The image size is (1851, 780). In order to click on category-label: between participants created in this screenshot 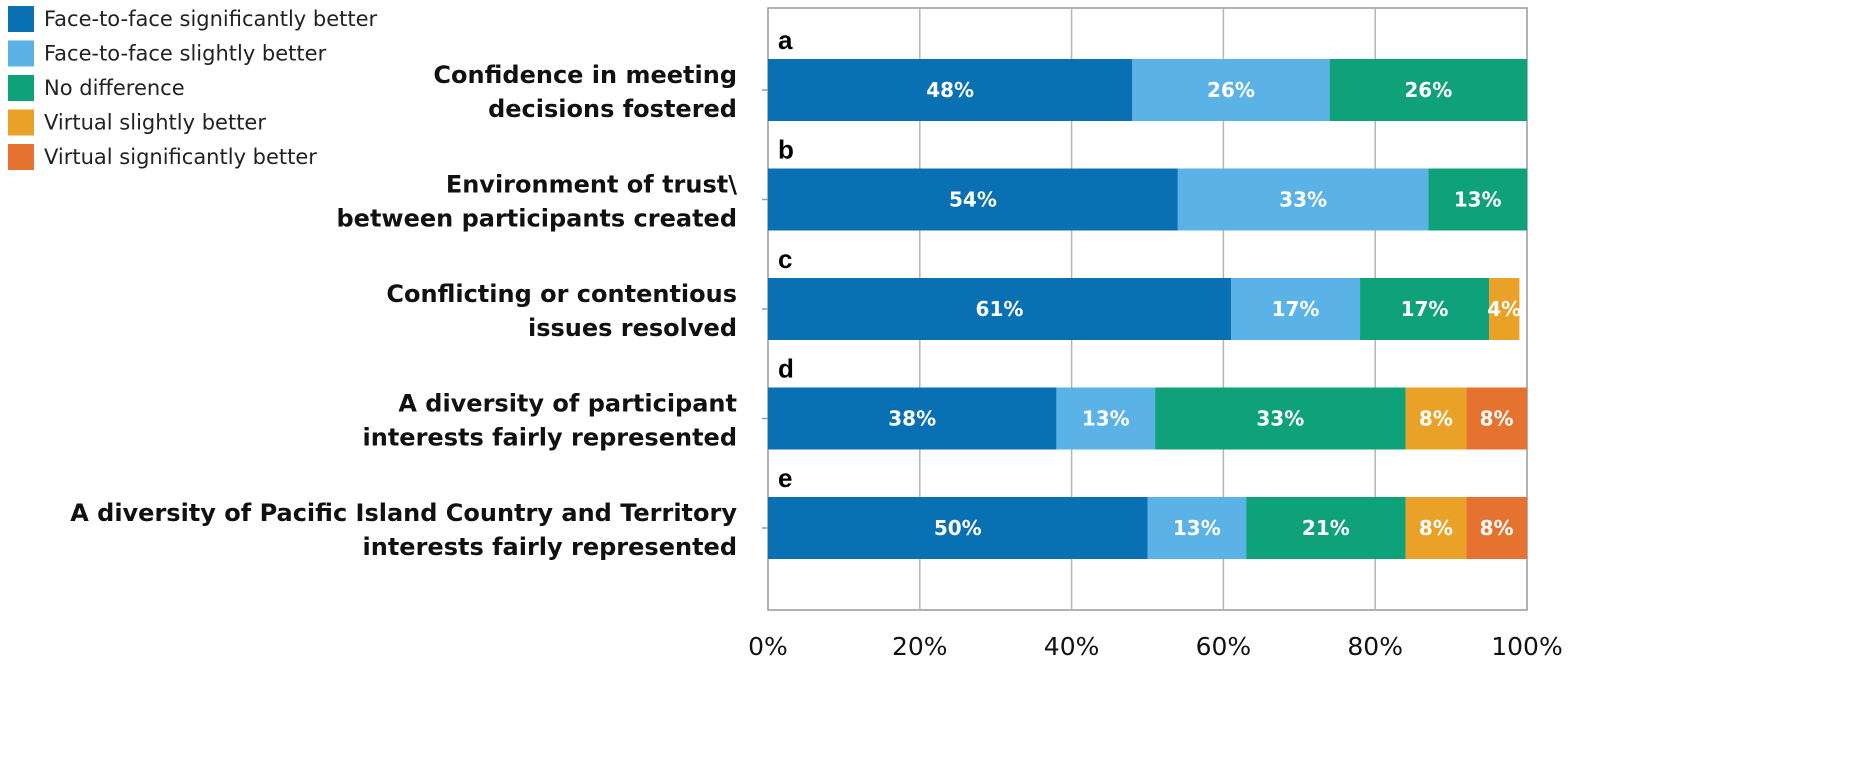, I will do `click(537, 219)`.